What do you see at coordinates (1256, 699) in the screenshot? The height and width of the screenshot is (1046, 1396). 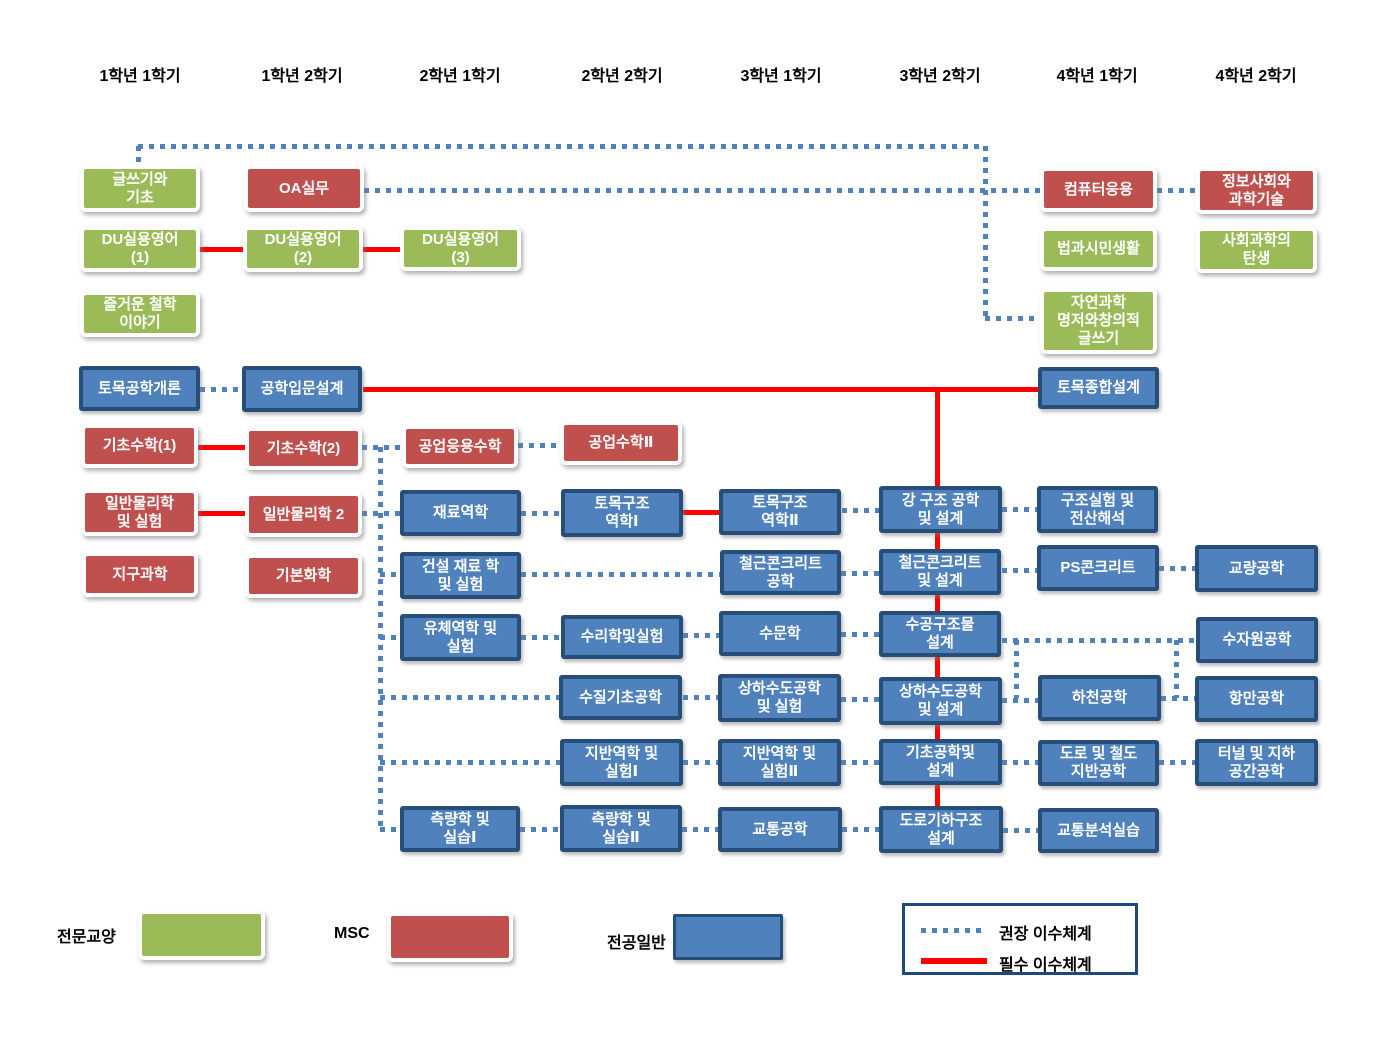 I see `course-harbor-engineering: 항만공학` at bounding box center [1256, 699].